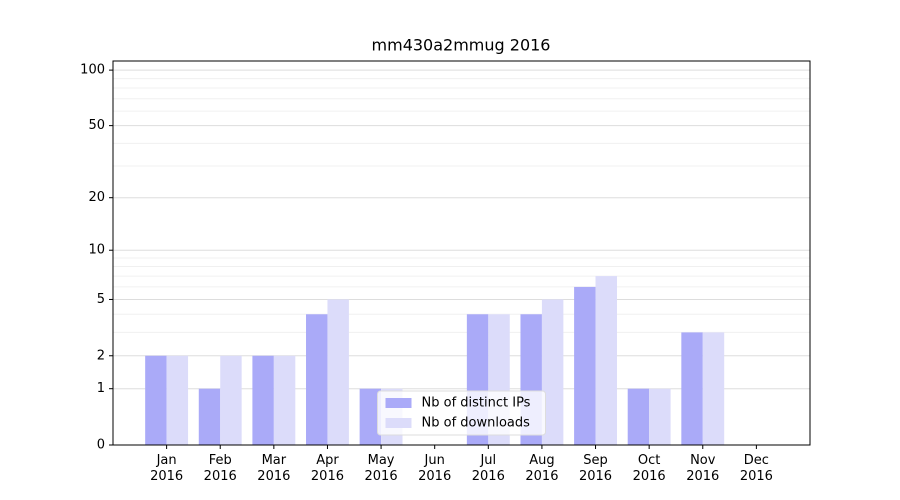 Image resolution: width=900 pixels, height=500 pixels. What do you see at coordinates (101, 355) in the screenshot?
I see `y-tick-label: 2` at bounding box center [101, 355].